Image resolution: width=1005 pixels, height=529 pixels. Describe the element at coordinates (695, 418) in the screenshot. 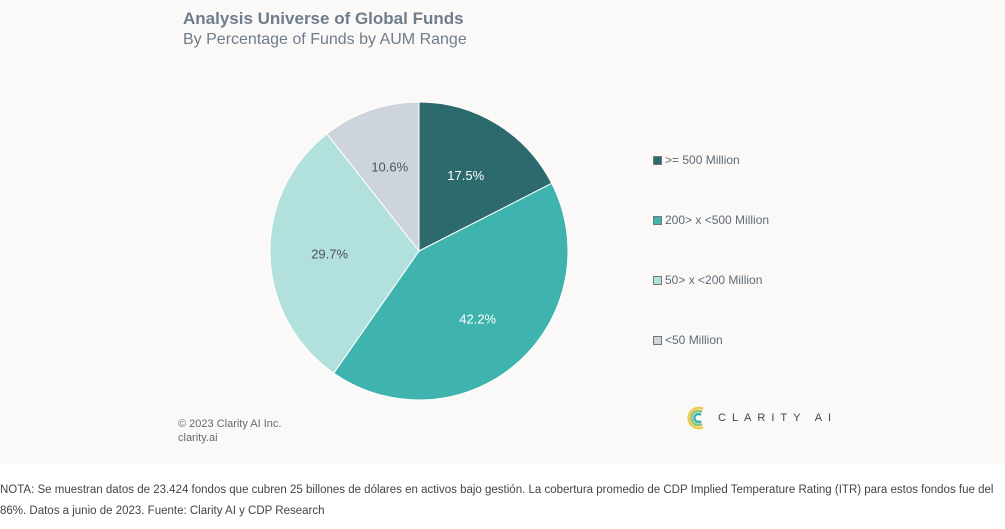

I see `clarity-logo-icon` at that location.